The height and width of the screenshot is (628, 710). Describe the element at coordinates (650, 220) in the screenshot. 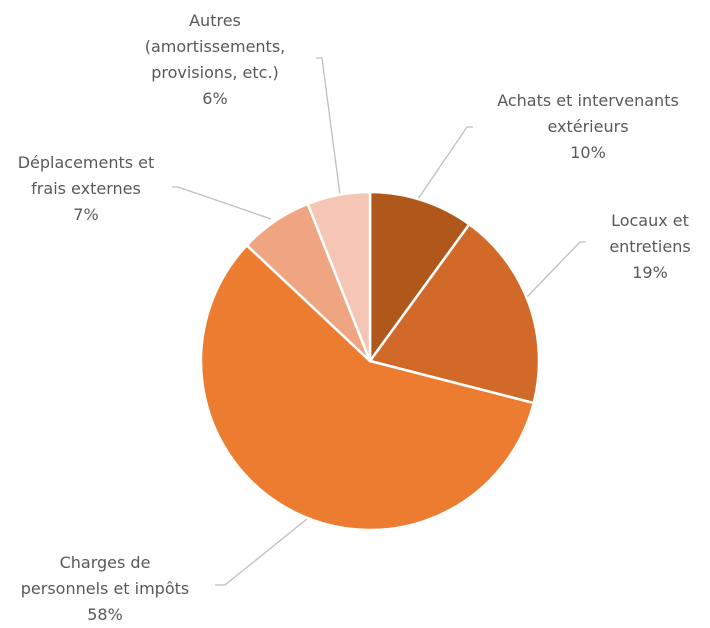

I see `label-locaux-line-1: Locaux et` at that location.